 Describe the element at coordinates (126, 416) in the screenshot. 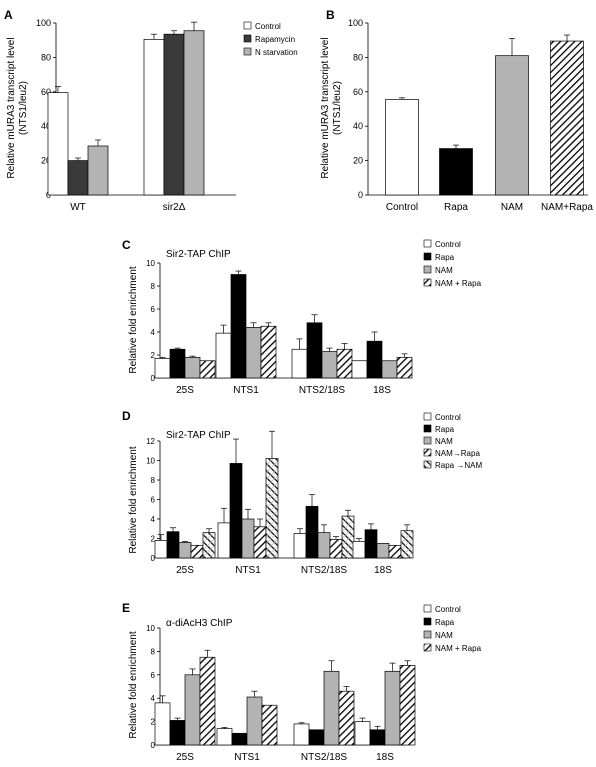

I see `panel-letter: D` at that location.